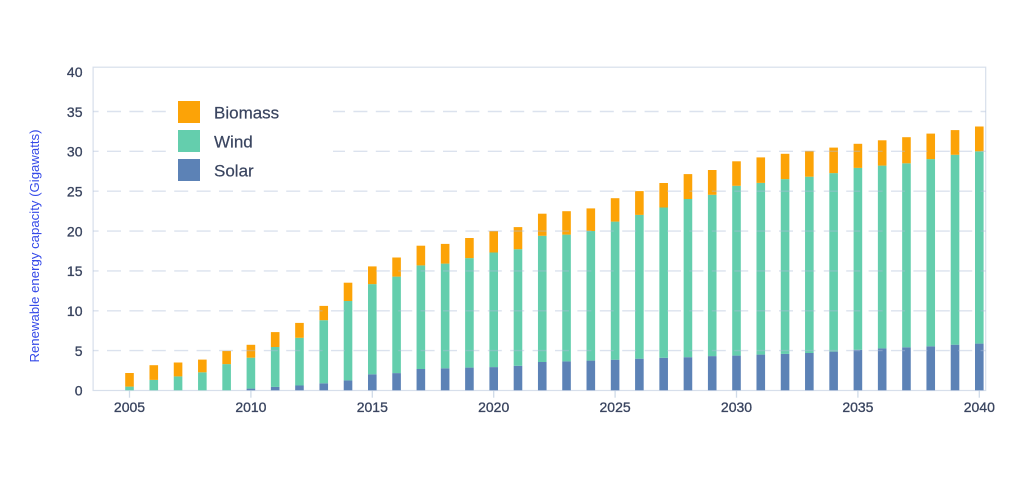 The image size is (1024, 482). I want to click on svg-text: 35, so click(75, 112).